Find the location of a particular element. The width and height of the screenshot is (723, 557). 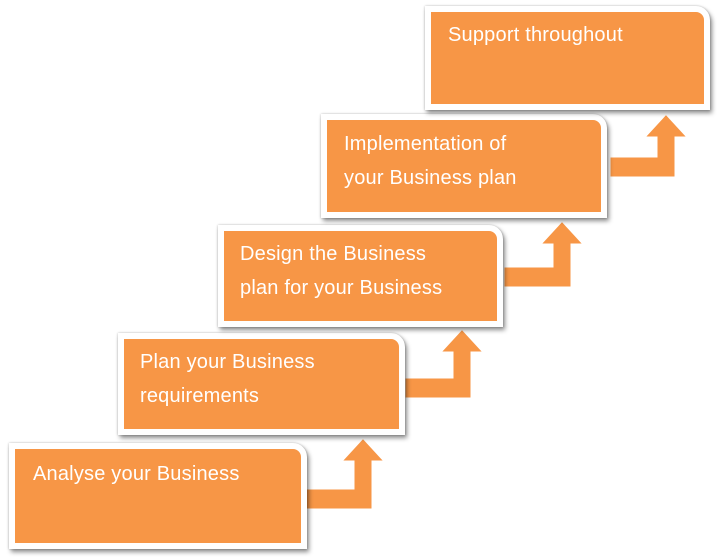

step-label: Support throughout is located at coordinates (535, 35).